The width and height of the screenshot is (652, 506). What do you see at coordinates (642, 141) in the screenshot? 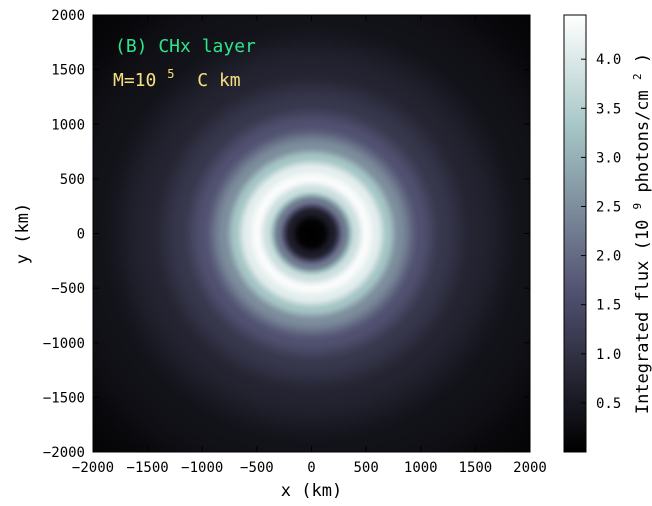
I see `colorbar-label-middle: photons/cm` at bounding box center [642, 141].